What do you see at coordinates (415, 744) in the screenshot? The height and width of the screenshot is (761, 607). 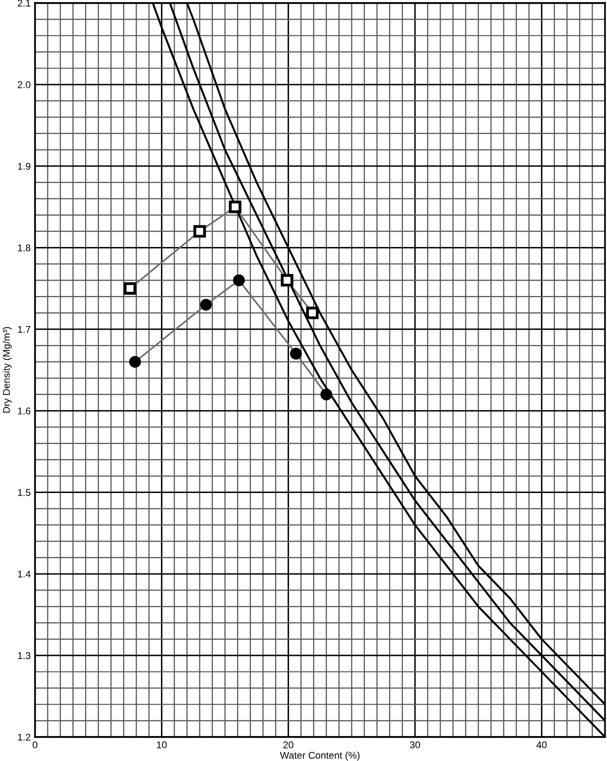 I see `x-tick-label: 30` at bounding box center [415, 744].